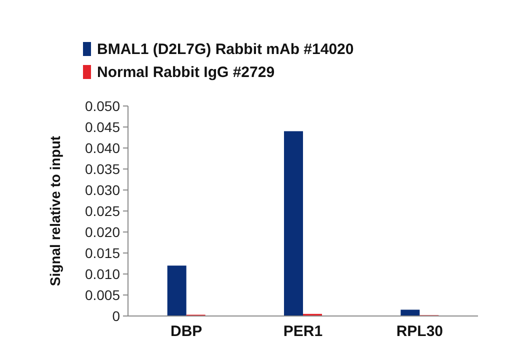  I want to click on legend-label: Normal Rabbit IgG #2729, so click(186, 72).